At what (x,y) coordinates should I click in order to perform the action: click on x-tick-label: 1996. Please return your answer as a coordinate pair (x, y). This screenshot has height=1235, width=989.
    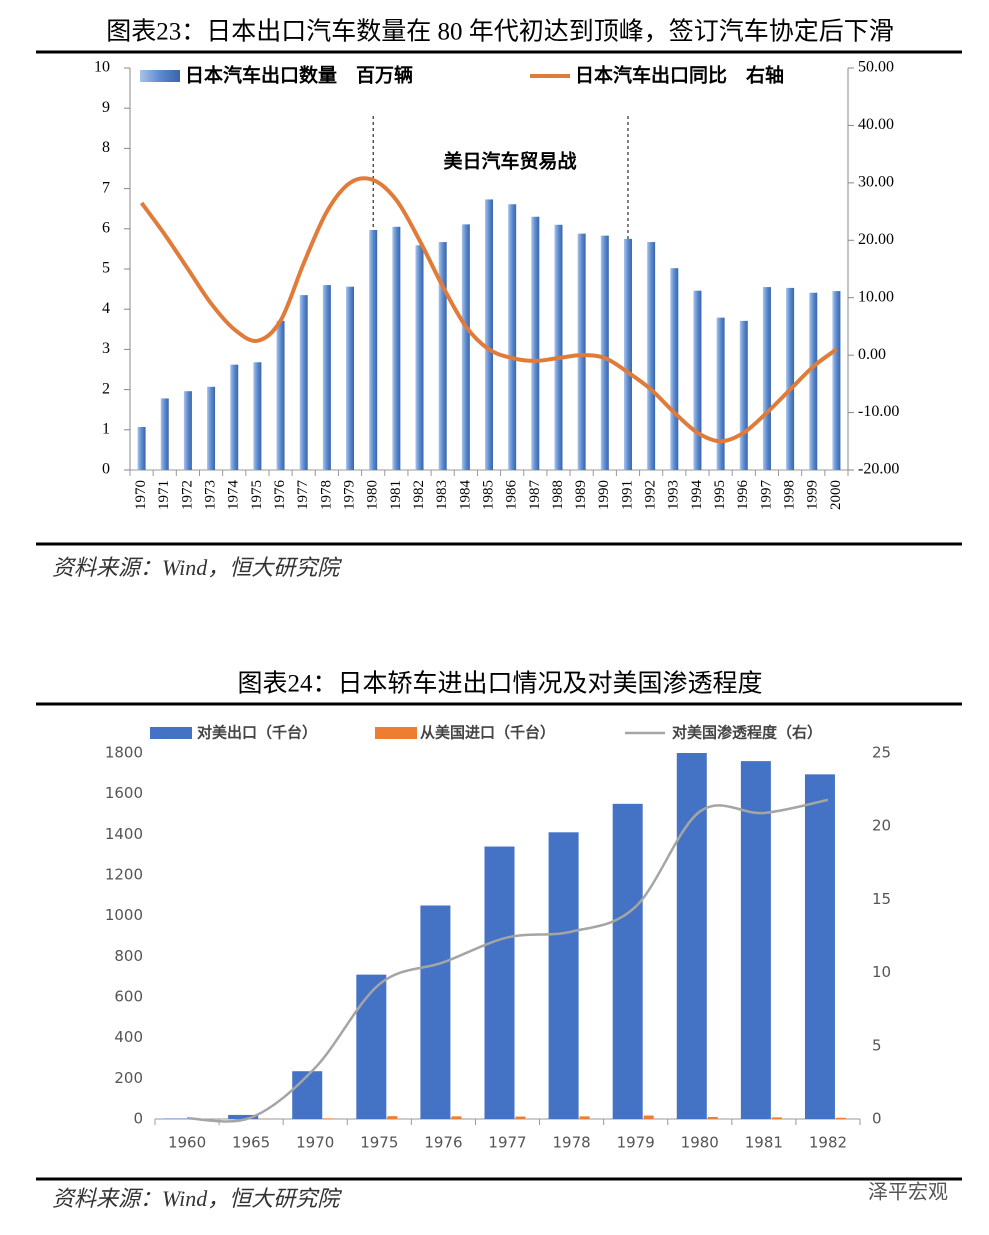
    Looking at the image, I should click on (743, 495).